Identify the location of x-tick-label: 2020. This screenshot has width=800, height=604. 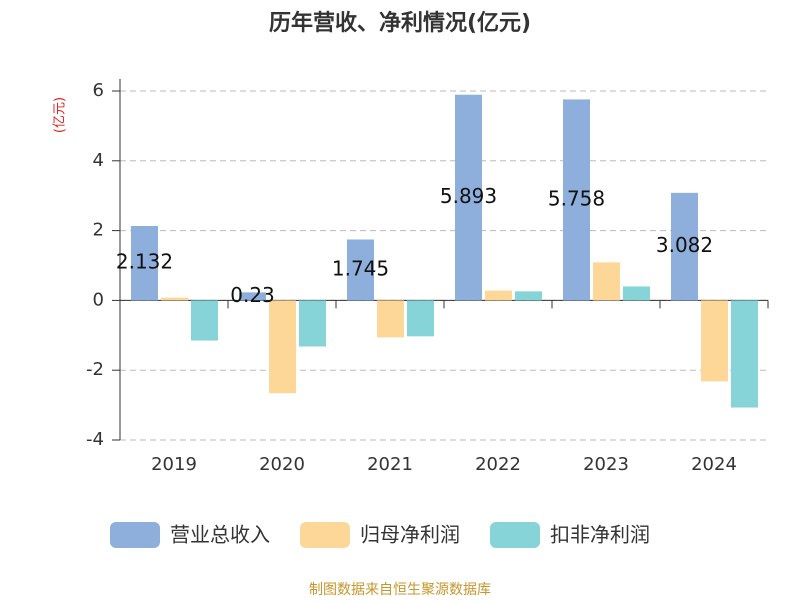
(282, 464).